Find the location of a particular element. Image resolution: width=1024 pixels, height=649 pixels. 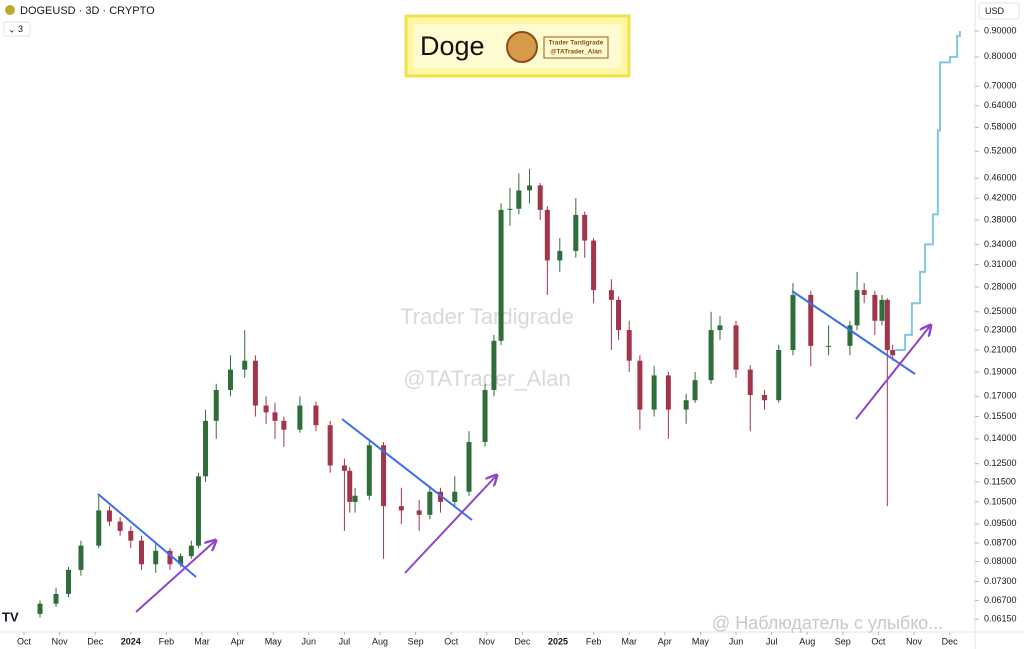

y-tick-label: 0.31000 is located at coordinates (1000, 264).